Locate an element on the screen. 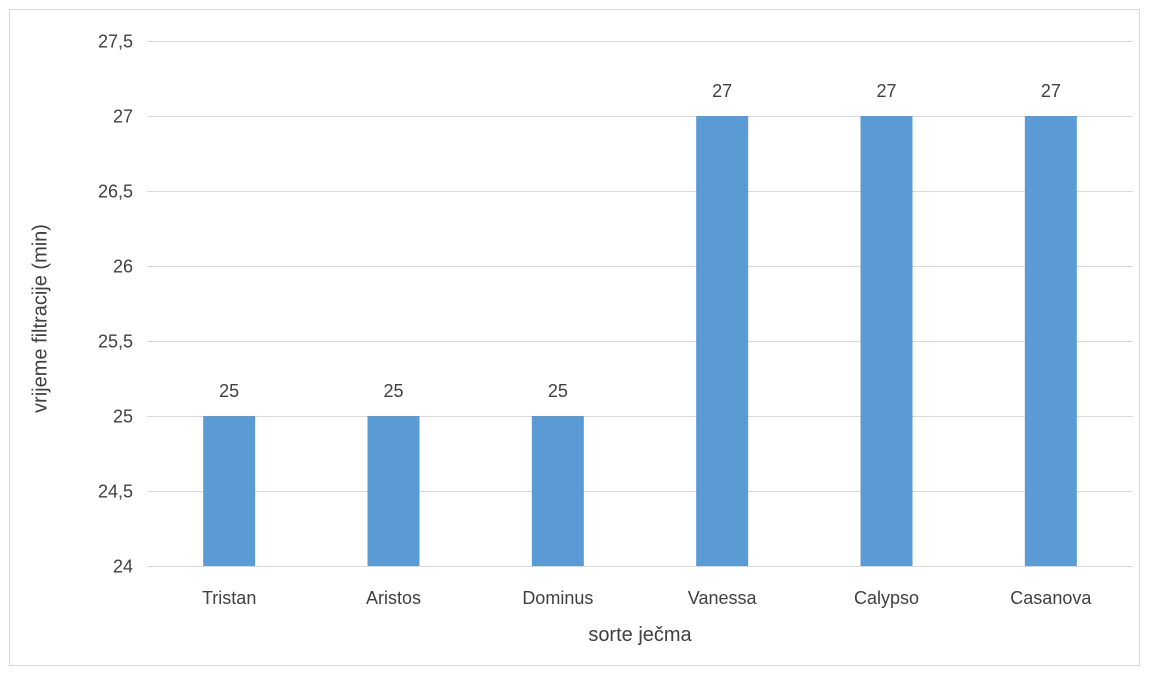  bar-dominus is located at coordinates (557, 491).